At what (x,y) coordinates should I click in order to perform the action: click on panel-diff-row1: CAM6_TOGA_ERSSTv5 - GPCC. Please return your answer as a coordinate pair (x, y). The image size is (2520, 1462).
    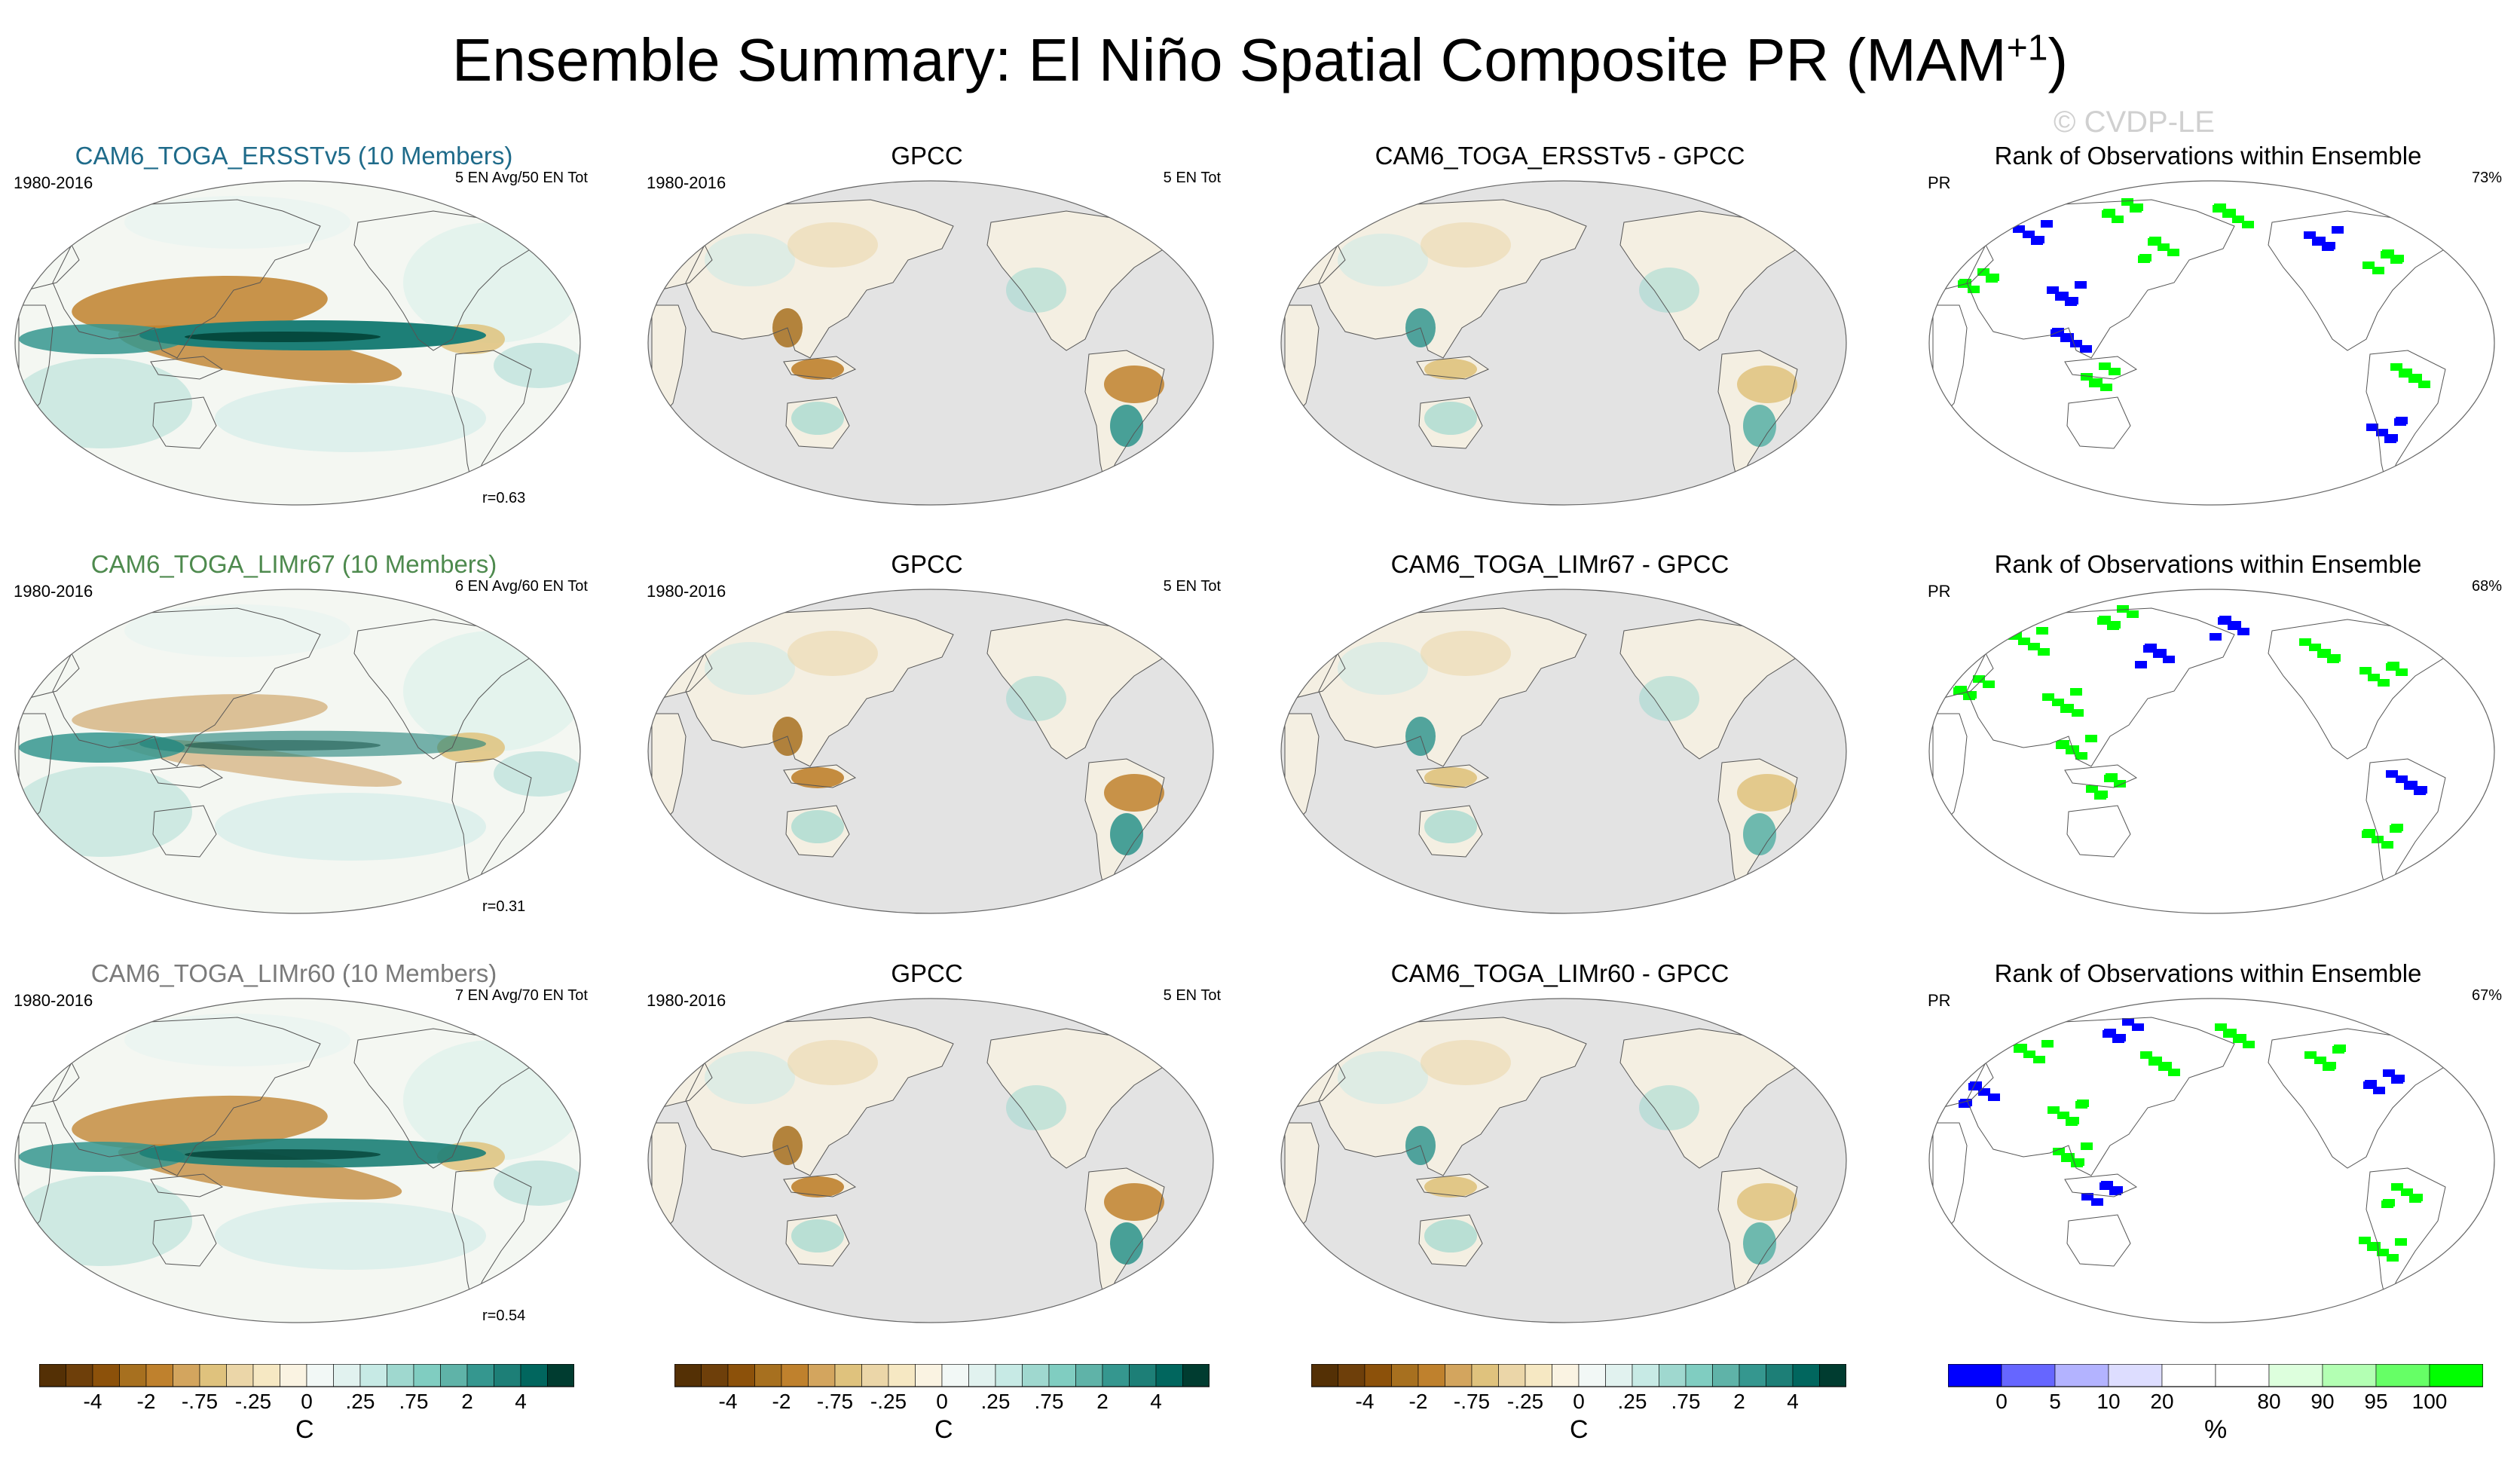
    Looking at the image, I should click on (1560, 320).